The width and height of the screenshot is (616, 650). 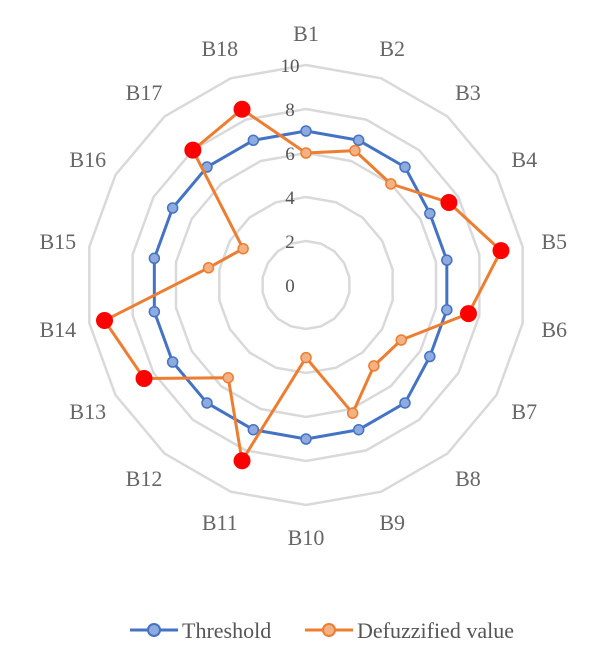 What do you see at coordinates (154, 630) in the screenshot?
I see `legend-marker-threshold` at bounding box center [154, 630].